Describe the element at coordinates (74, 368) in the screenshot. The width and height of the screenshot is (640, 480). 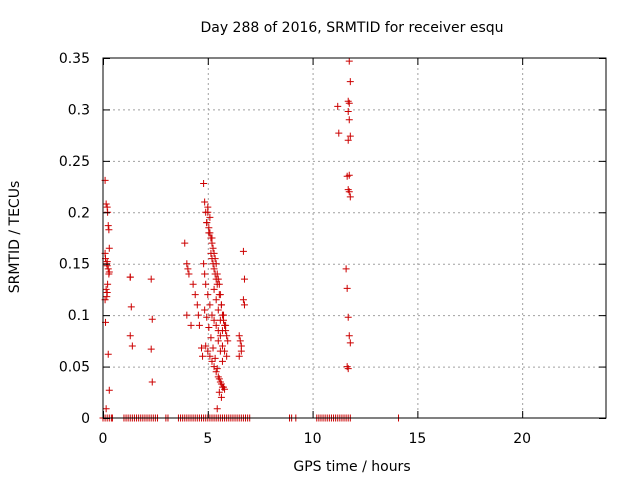
I see `y-tick-label: 0.05` at that location.